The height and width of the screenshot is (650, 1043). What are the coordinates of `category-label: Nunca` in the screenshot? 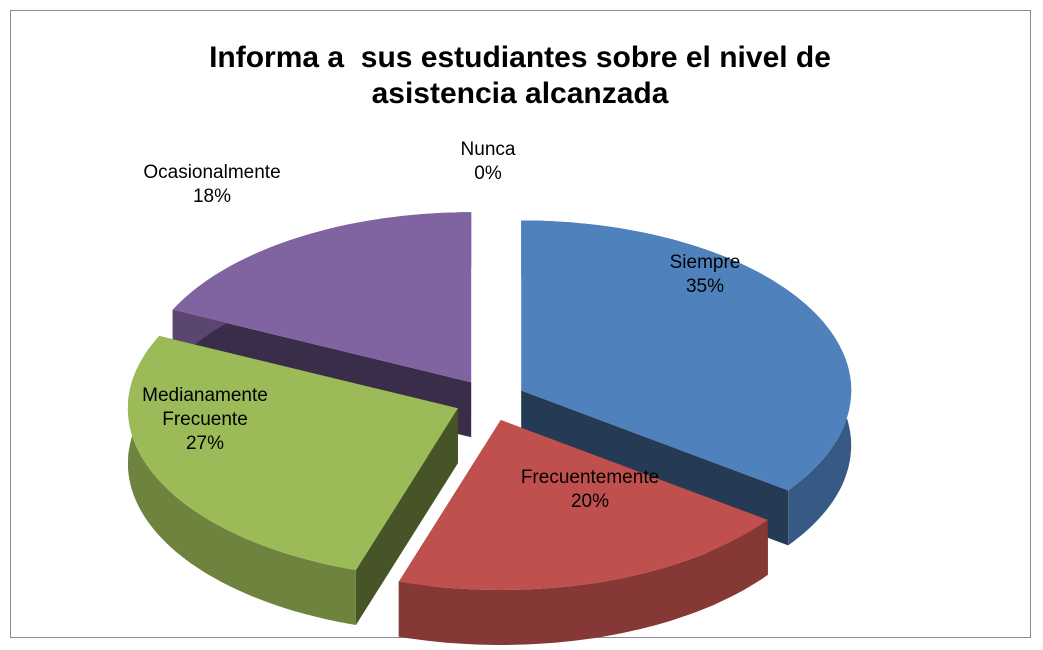 It's located at (488, 149).